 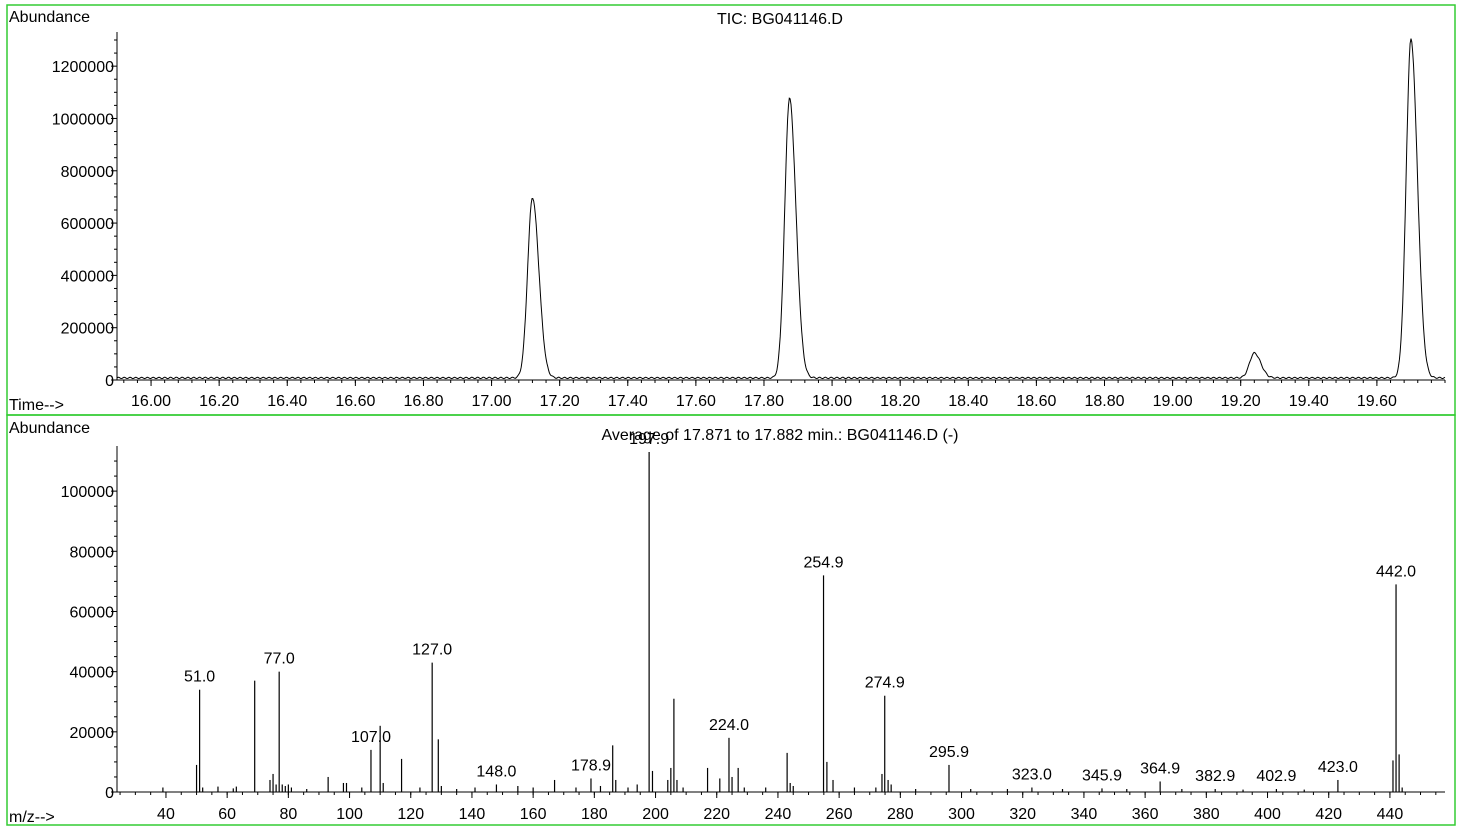 What do you see at coordinates (87, 329) in the screenshot?
I see `tic-y-tick-label: 200000` at bounding box center [87, 329].